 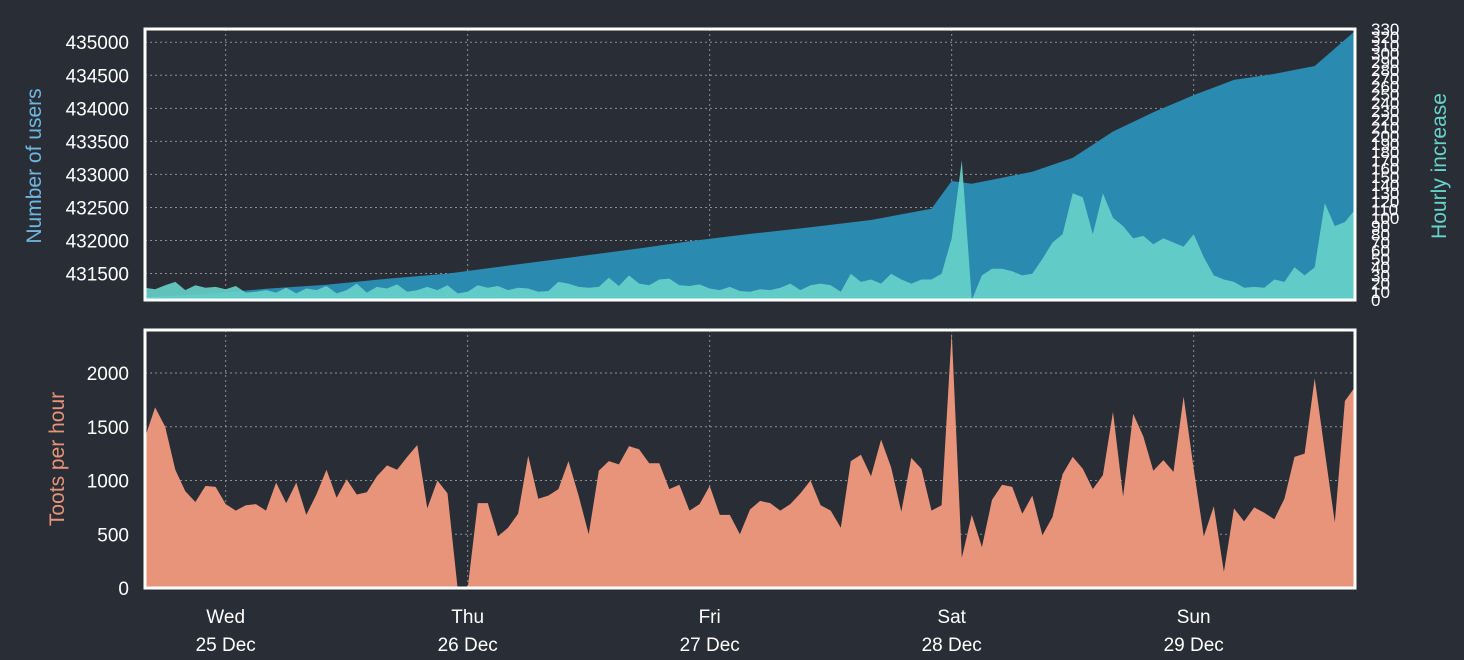 What do you see at coordinates (1385, 160) in the screenshot?
I see `hourly-tick-label: 170` at bounding box center [1385, 160].